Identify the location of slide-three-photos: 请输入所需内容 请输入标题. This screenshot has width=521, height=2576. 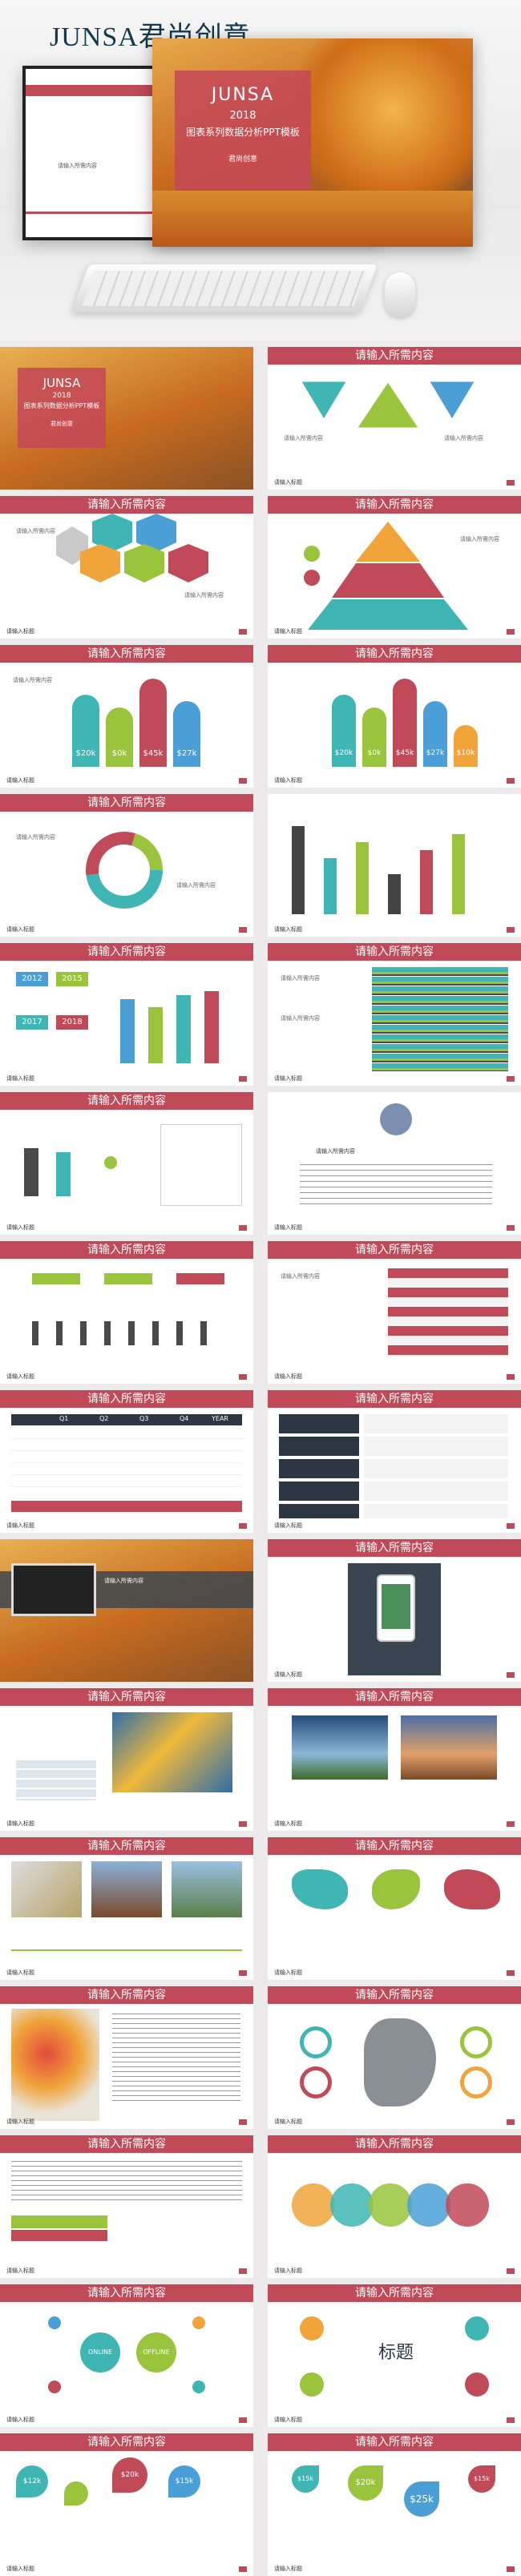
(126, 1908).